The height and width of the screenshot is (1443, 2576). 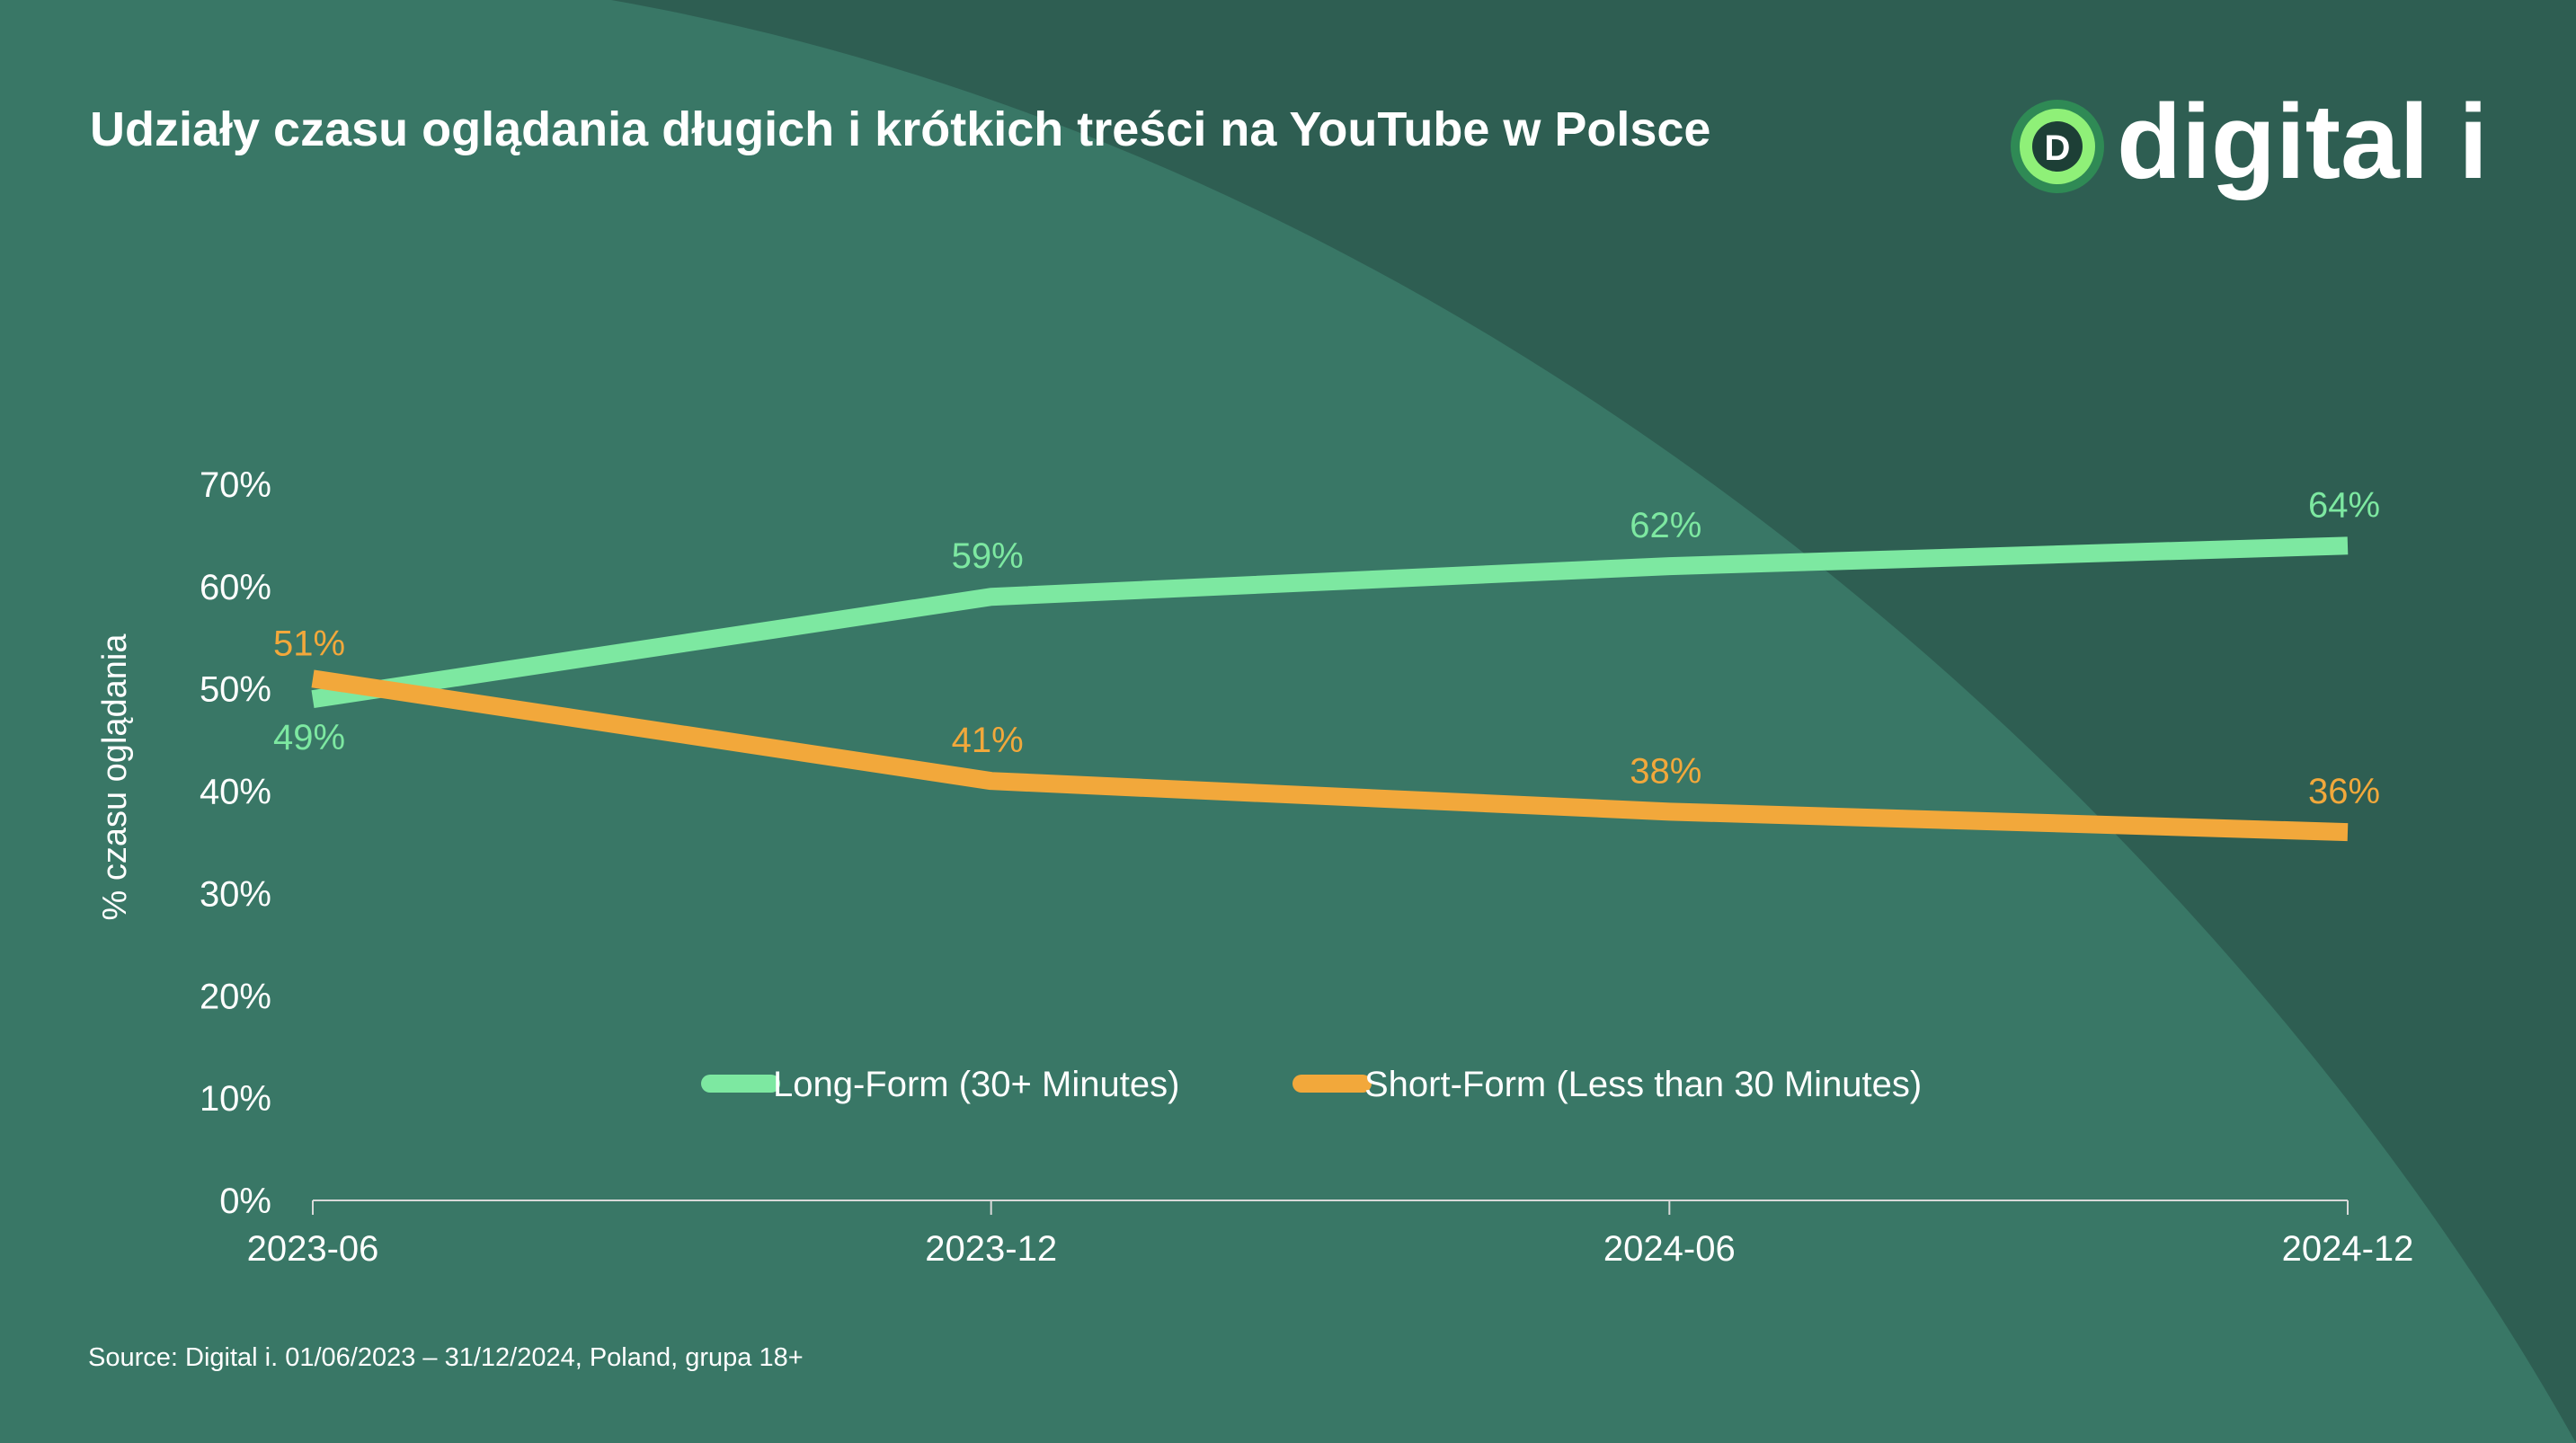 I want to click on data-label: 51%, so click(x=309, y=643).